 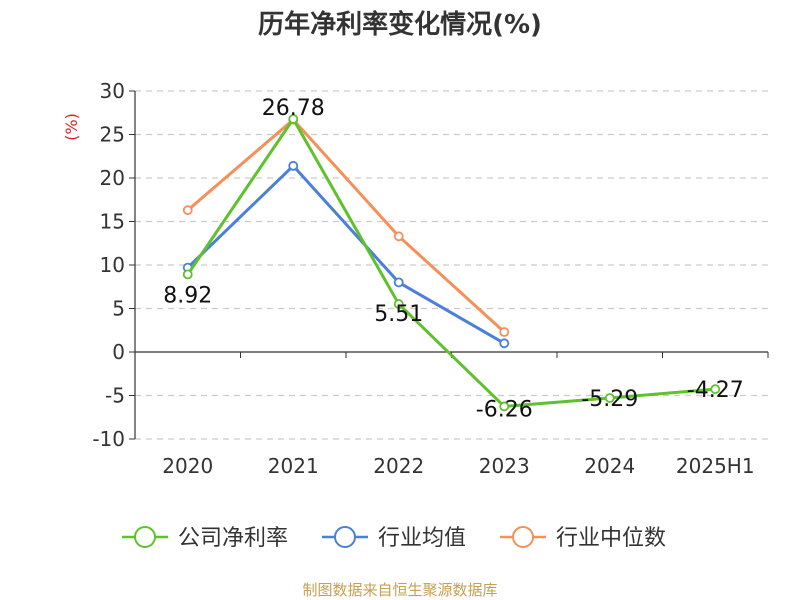 I want to click on x-tick-label: 2024, so click(x=609, y=466).